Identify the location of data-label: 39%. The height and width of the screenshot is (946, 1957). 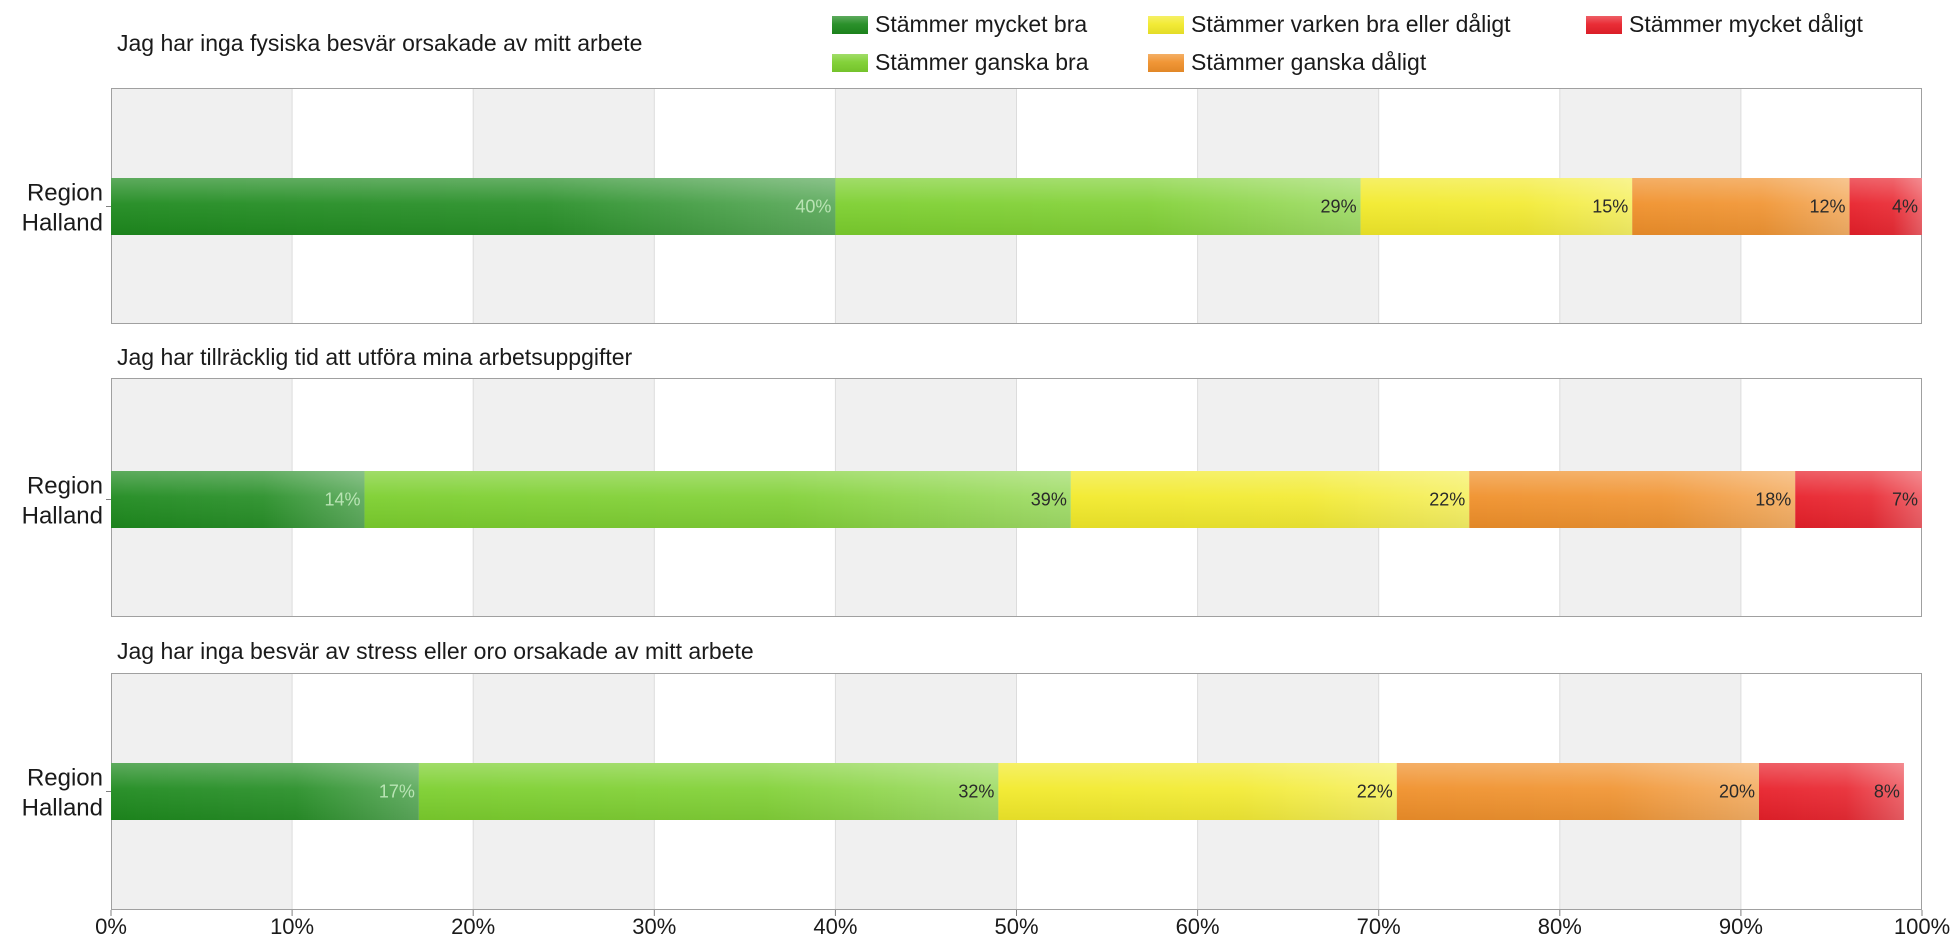
(1049, 499).